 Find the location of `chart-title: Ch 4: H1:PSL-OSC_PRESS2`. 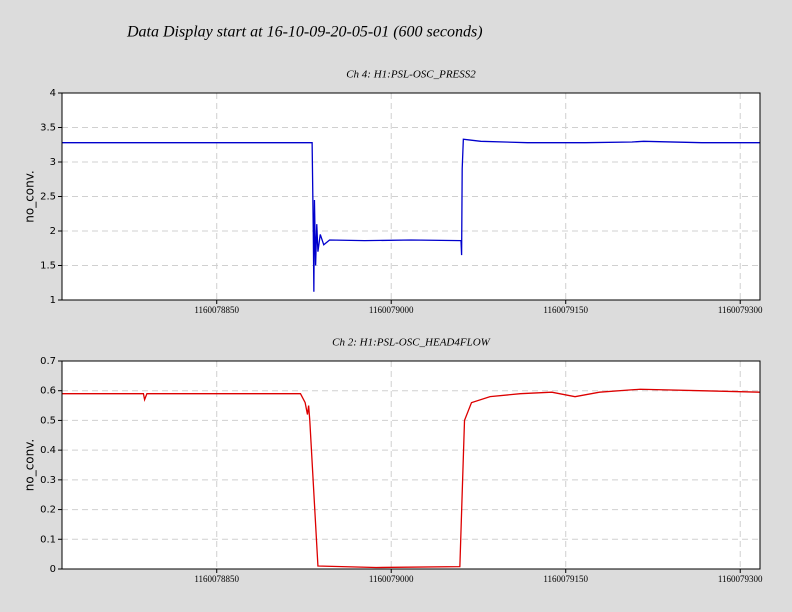

chart-title: Ch 4: H1:PSL-OSC_PRESS2 is located at coordinates (411, 75).